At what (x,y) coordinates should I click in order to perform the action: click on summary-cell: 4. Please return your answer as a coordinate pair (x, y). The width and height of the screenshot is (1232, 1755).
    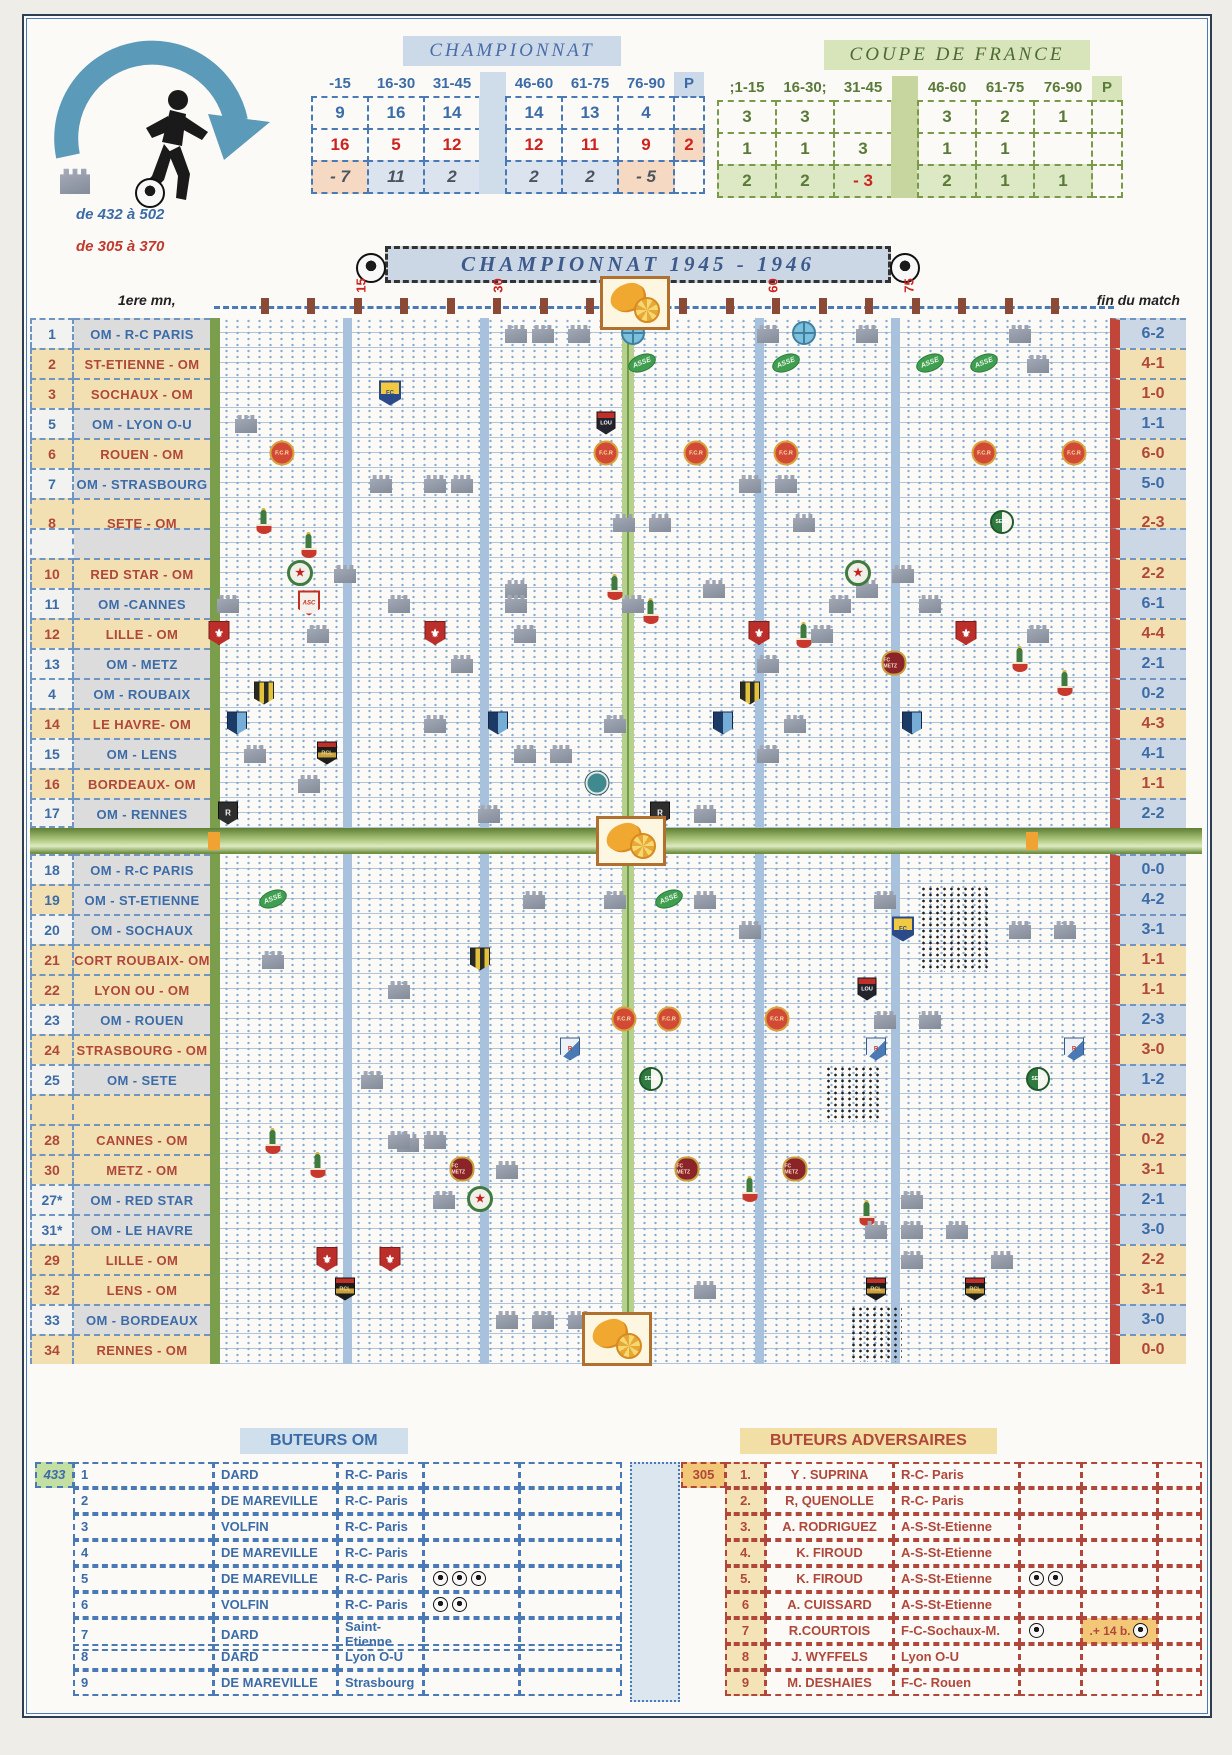
    Looking at the image, I should click on (646, 113).